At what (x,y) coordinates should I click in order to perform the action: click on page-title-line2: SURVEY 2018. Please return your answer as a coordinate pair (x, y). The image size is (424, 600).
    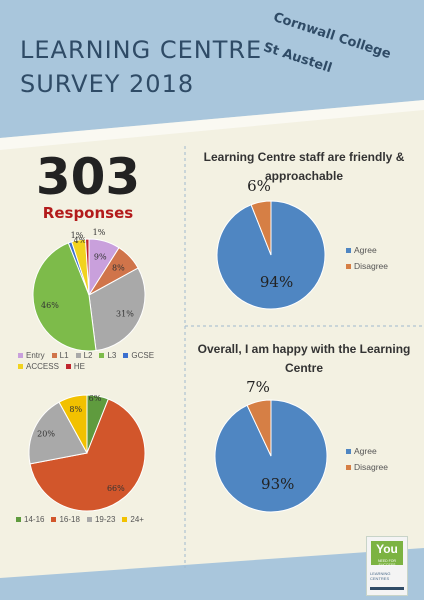
    Looking at the image, I should click on (107, 84).